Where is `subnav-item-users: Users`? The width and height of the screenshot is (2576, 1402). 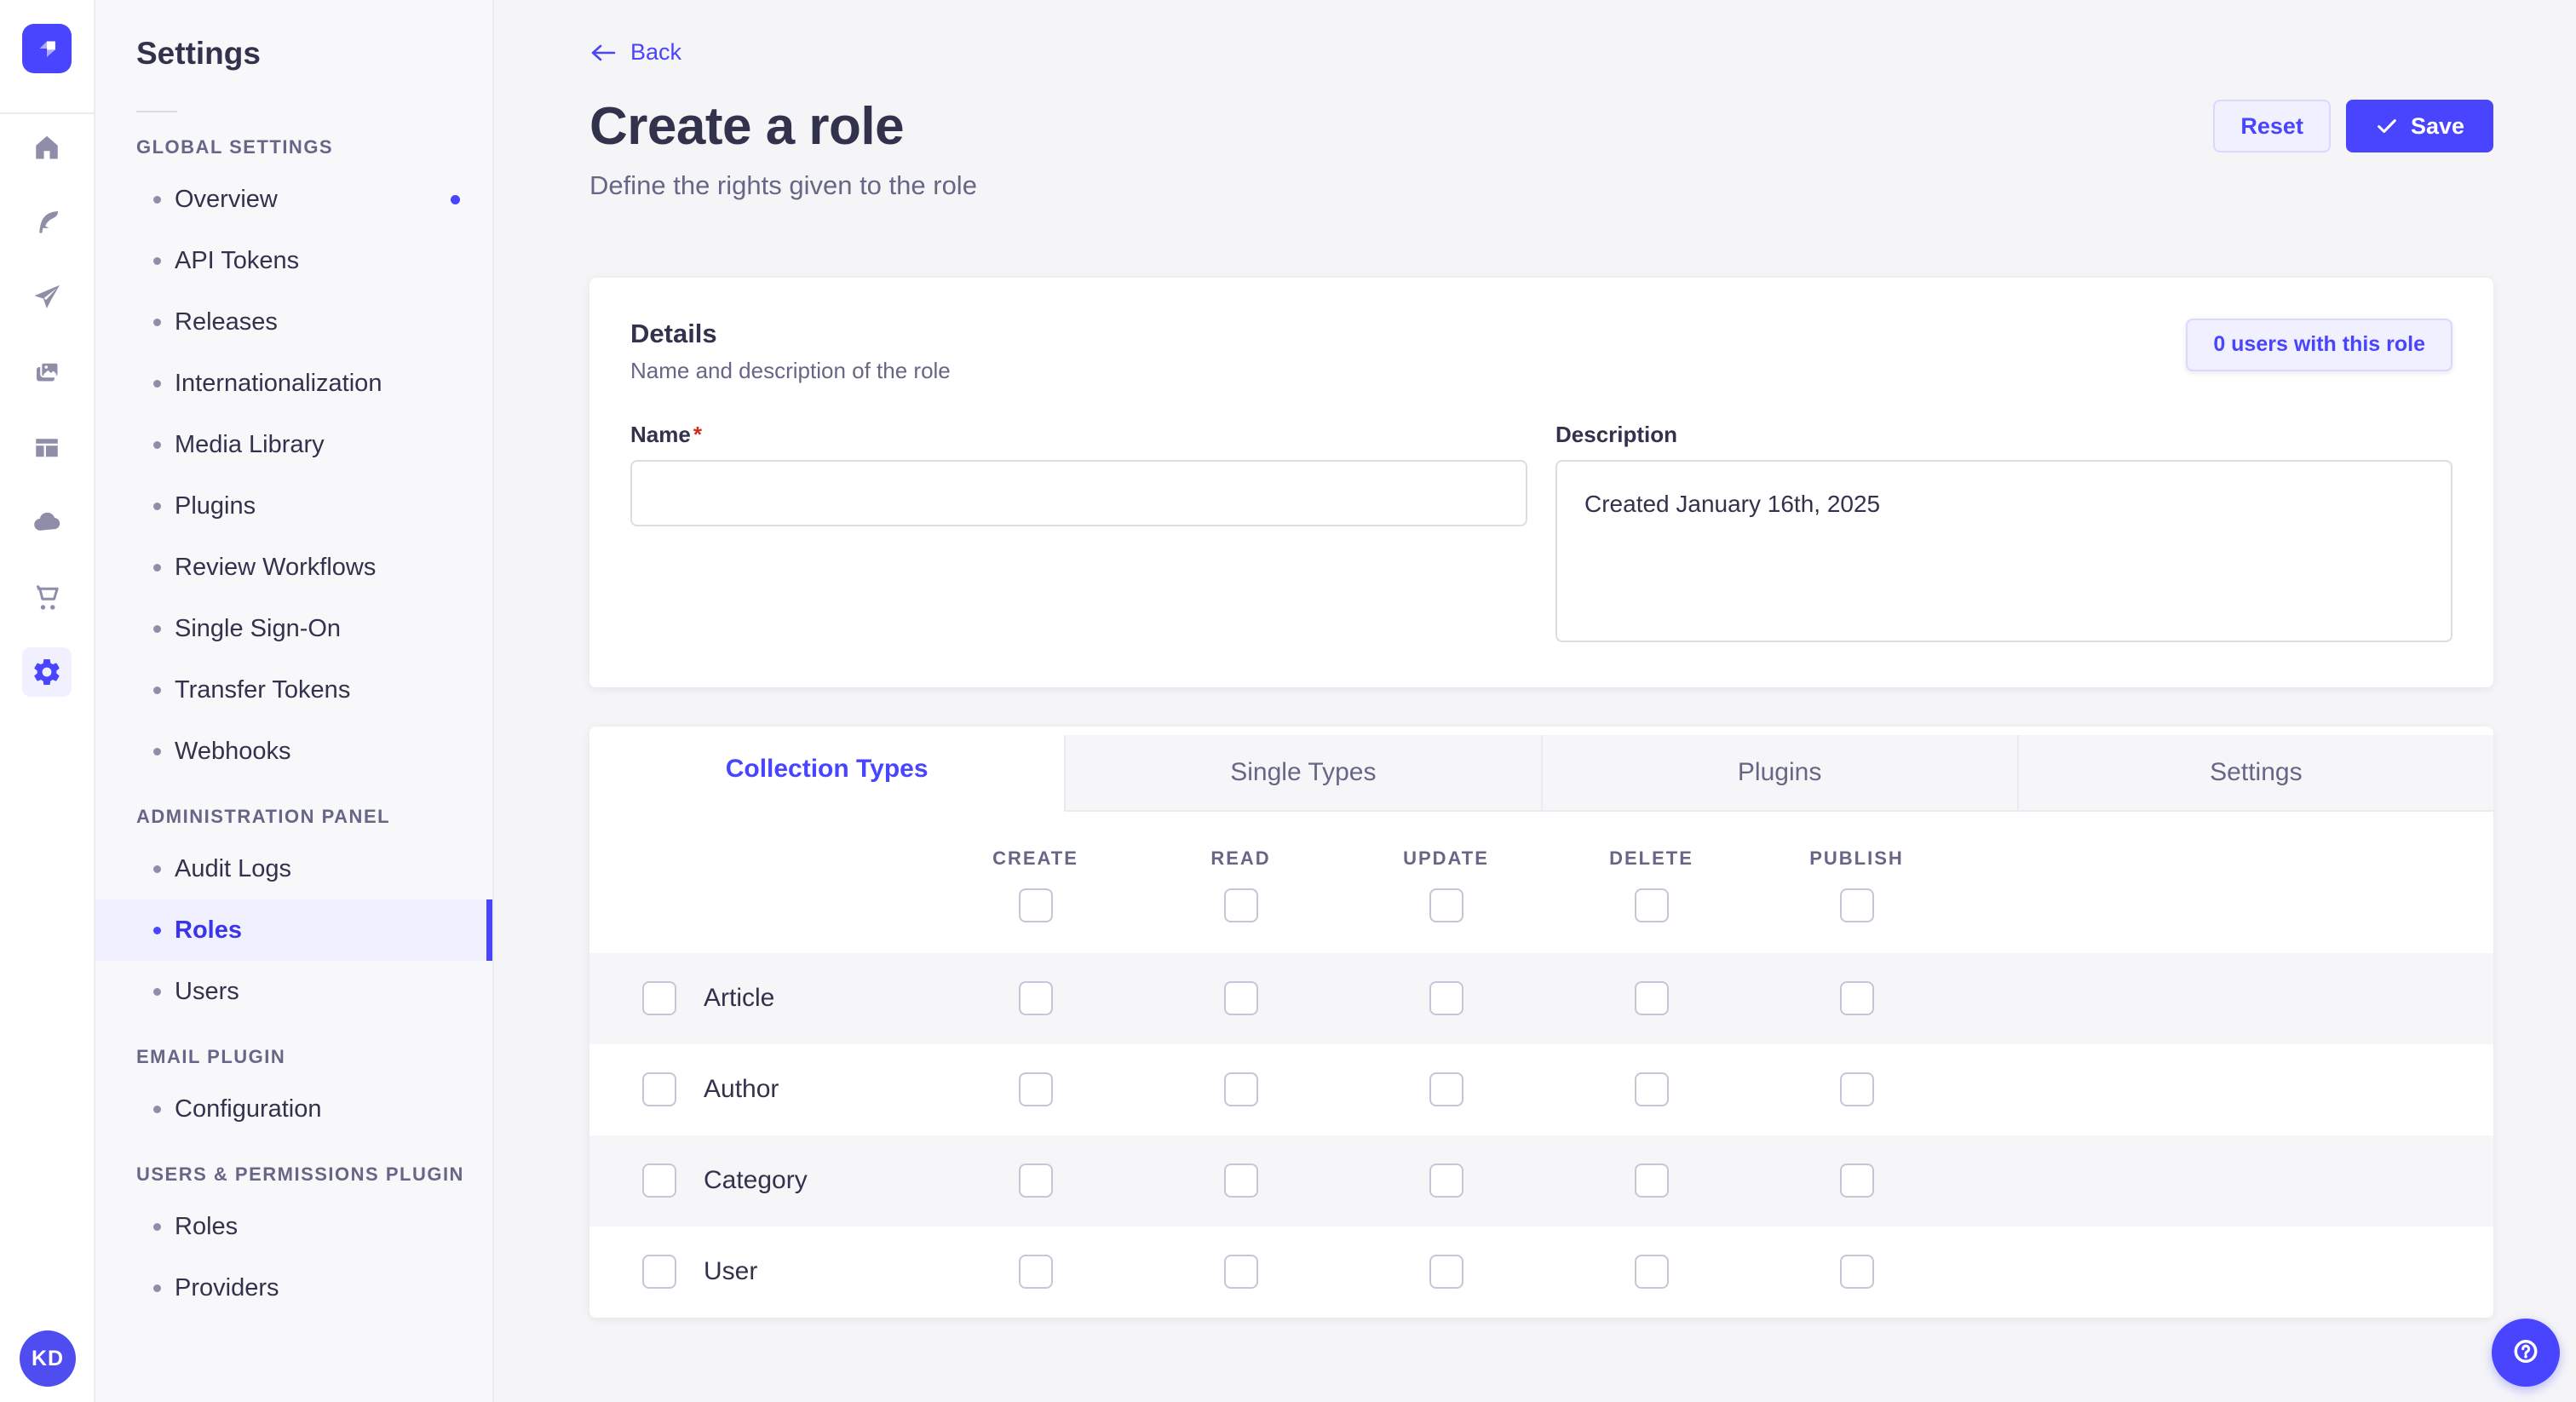
subnav-item-users: Users is located at coordinates (294, 992).